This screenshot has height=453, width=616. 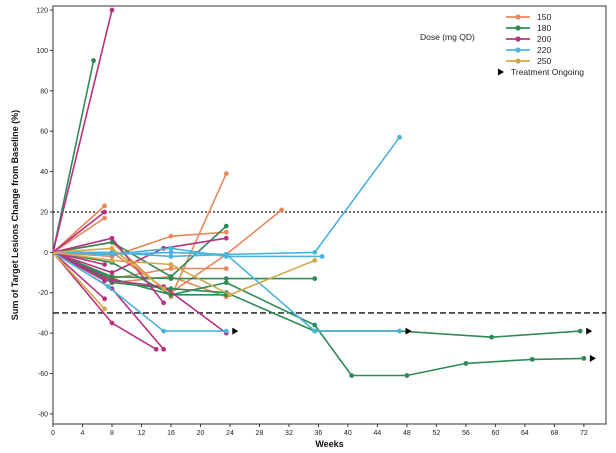 I want to click on y-tick-label: 80, so click(x=44, y=91).